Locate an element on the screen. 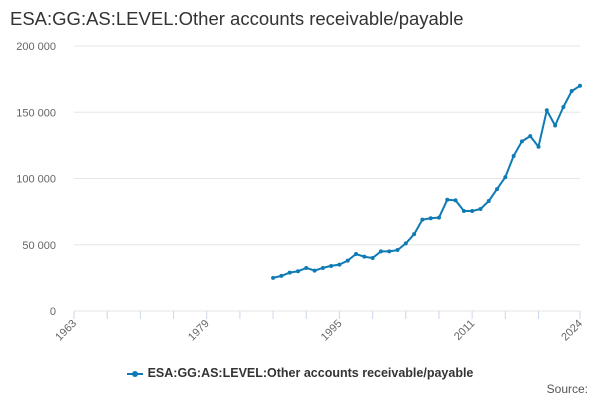 This screenshot has width=600, height=400. source-label: Source: is located at coordinates (567, 389).